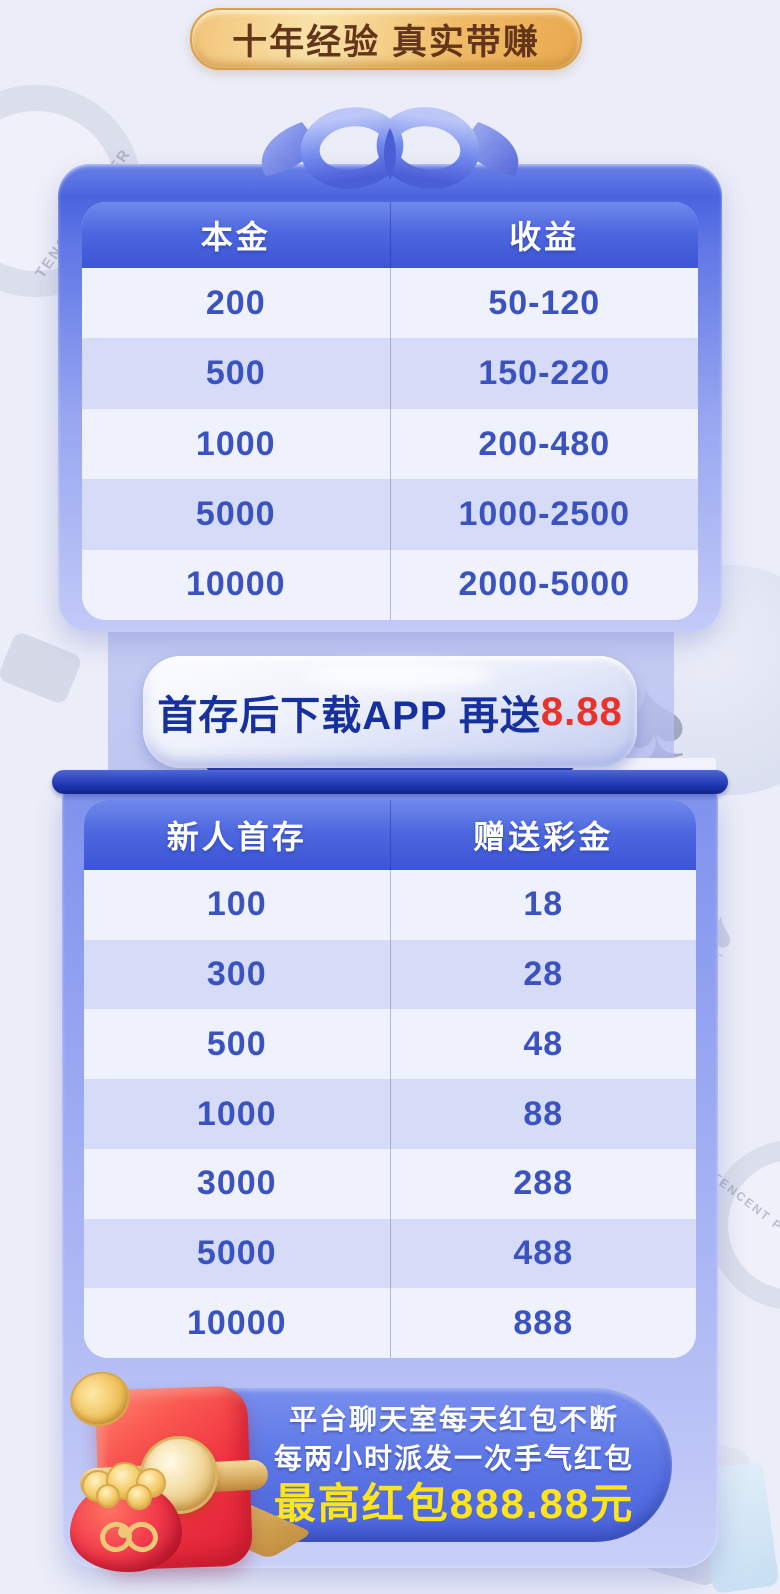 This screenshot has height=1594, width=780. I want to click on table-row: 5000 1000-2500, so click(390, 514).